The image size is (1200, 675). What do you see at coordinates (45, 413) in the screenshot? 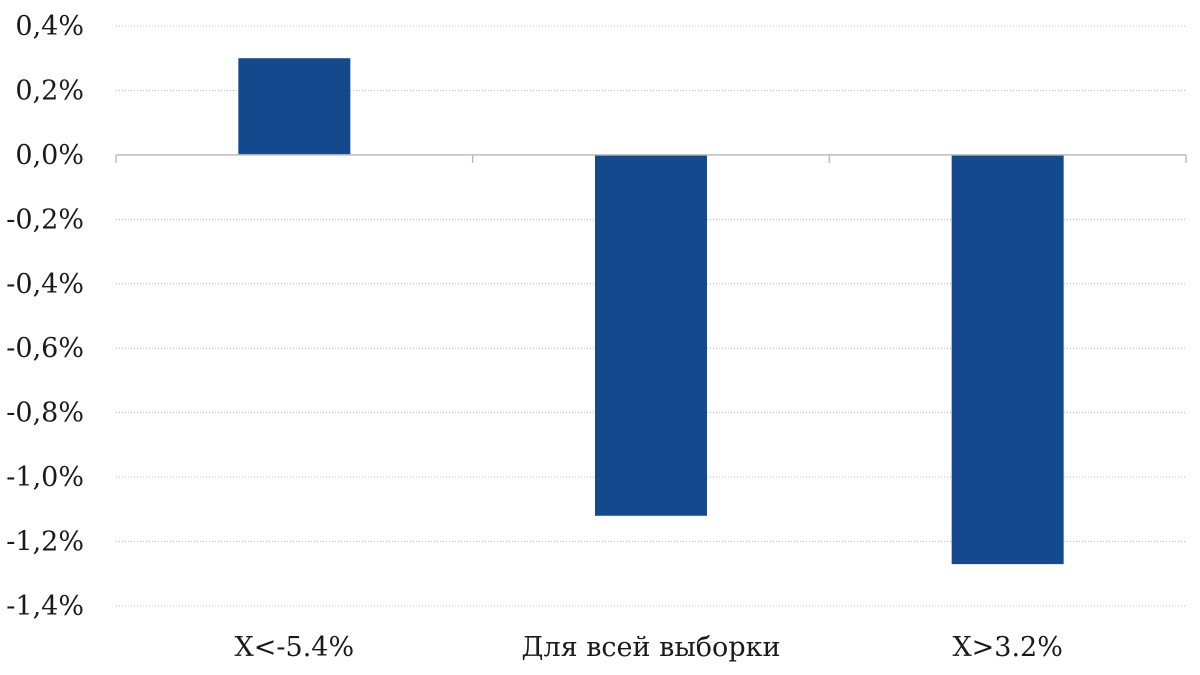
I see `y-tick-label: -0,8%` at bounding box center [45, 413].